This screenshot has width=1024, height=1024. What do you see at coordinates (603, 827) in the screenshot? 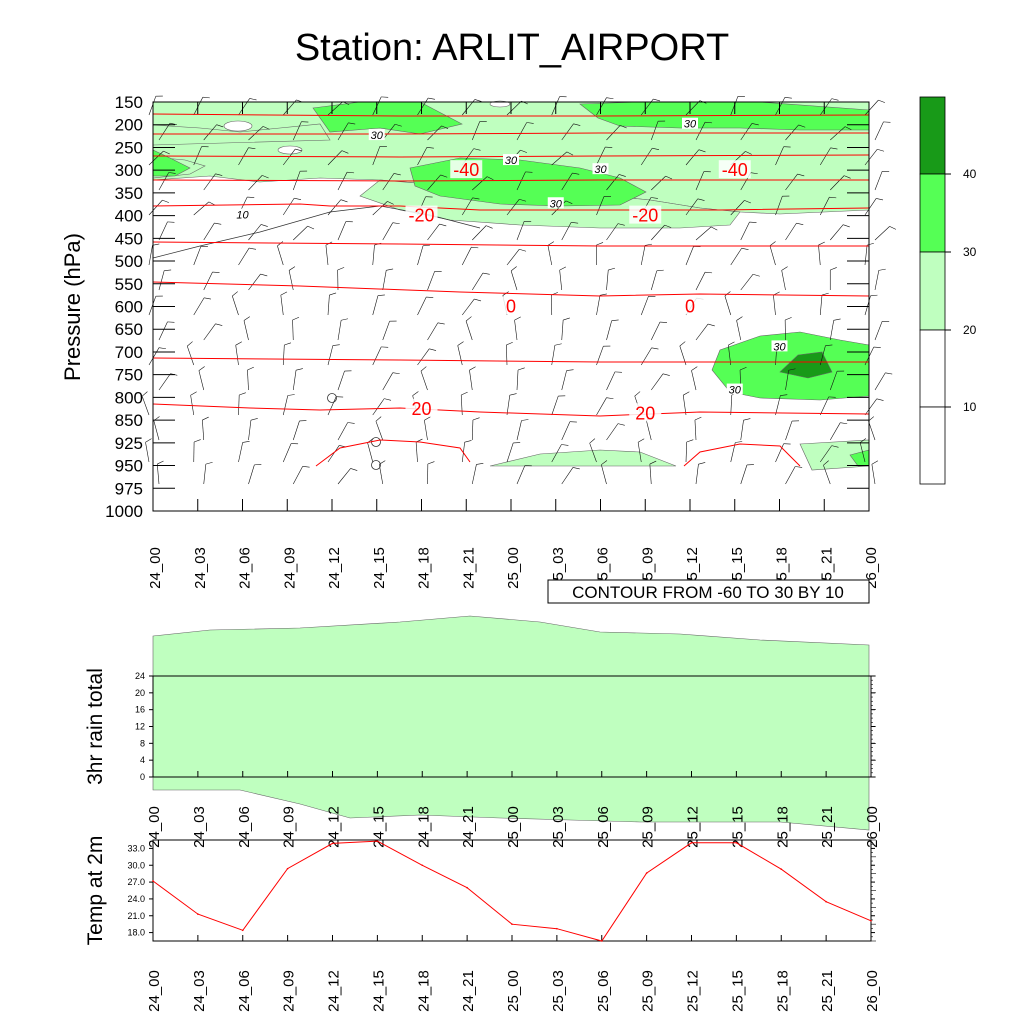
I see `x-tick-label: 25_06` at bounding box center [603, 827].